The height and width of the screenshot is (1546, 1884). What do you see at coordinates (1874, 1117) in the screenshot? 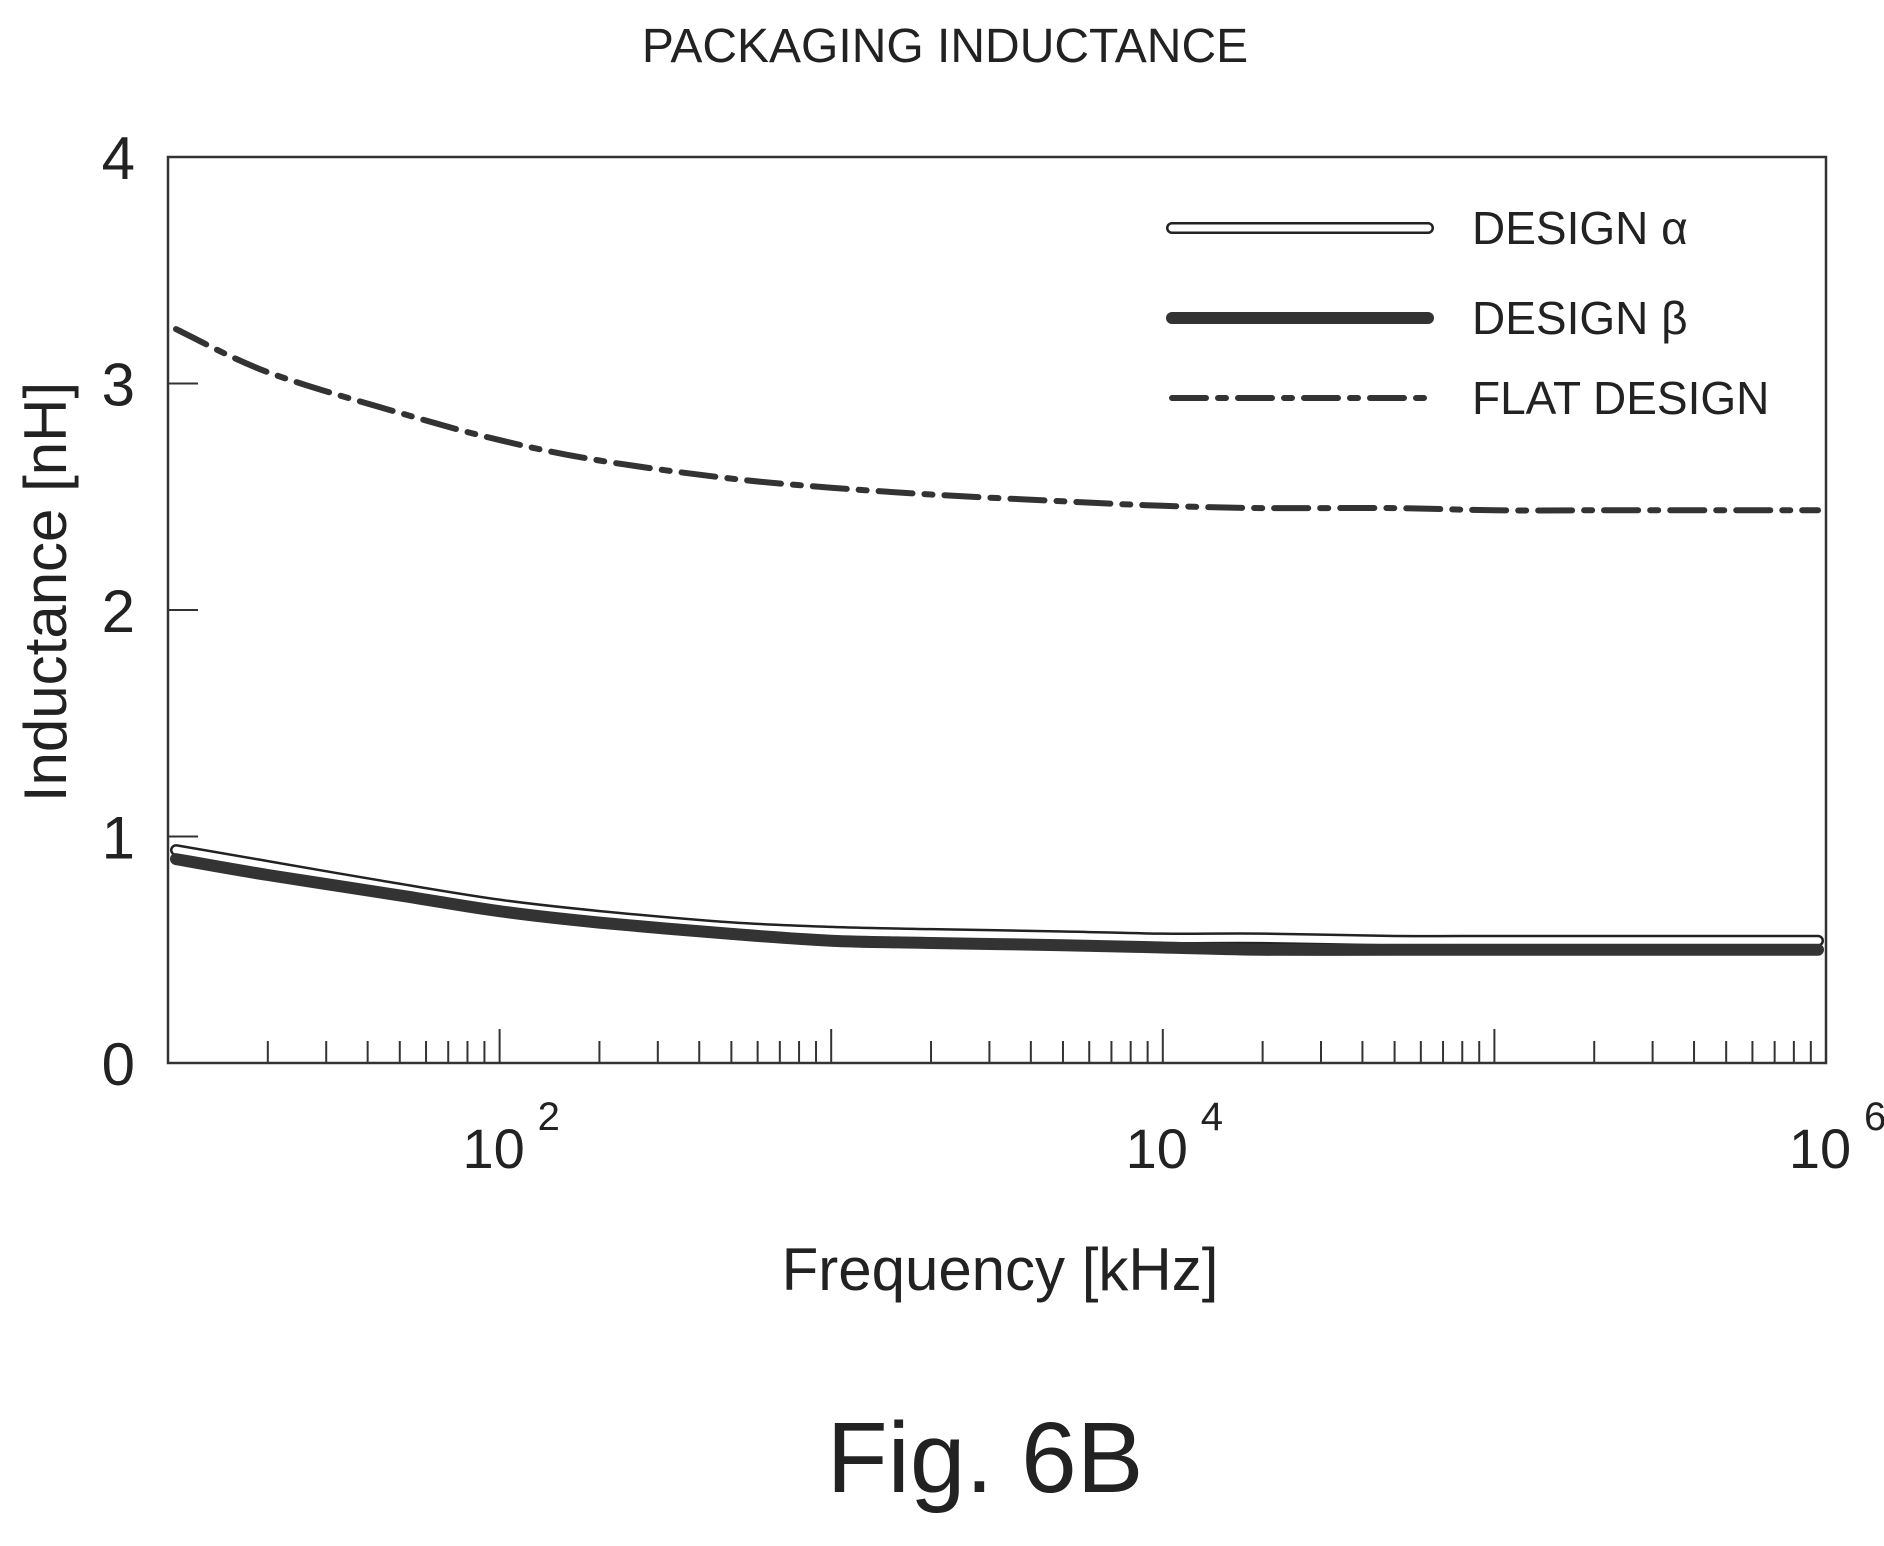
I see `x-tick-label-exponent: 6` at bounding box center [1874, 1117].